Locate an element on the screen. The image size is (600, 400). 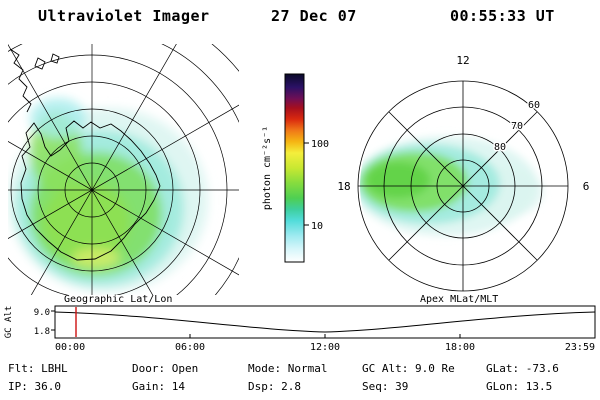
colorbar-ticks is located at coordinates (306, 184).